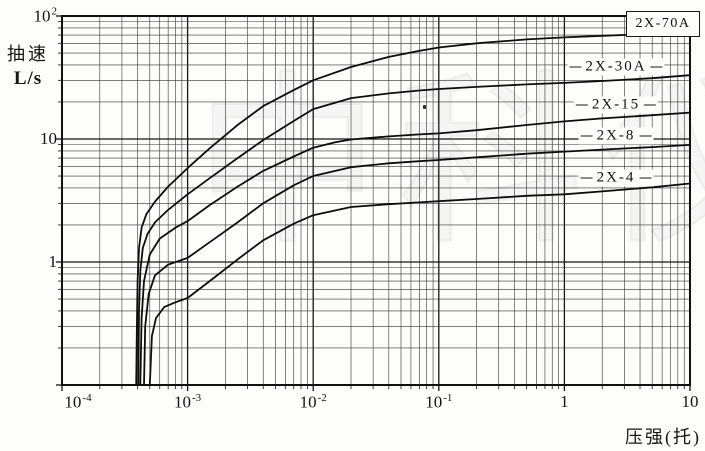  Describe the element at coordinates (78, 402) in the screenshot. I see `x-tick-label: 10⁻⁴` at that location.